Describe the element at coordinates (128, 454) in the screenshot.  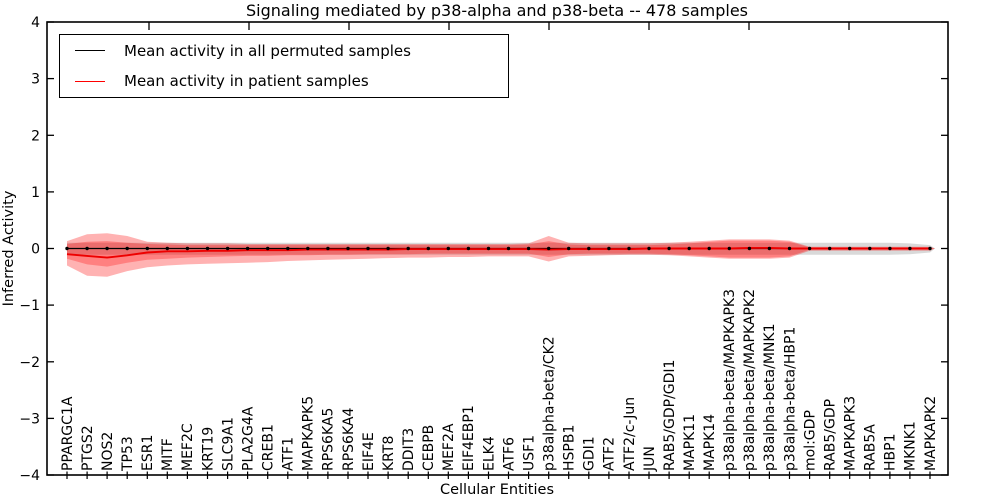
I see `svg-text: TP53` at that location.